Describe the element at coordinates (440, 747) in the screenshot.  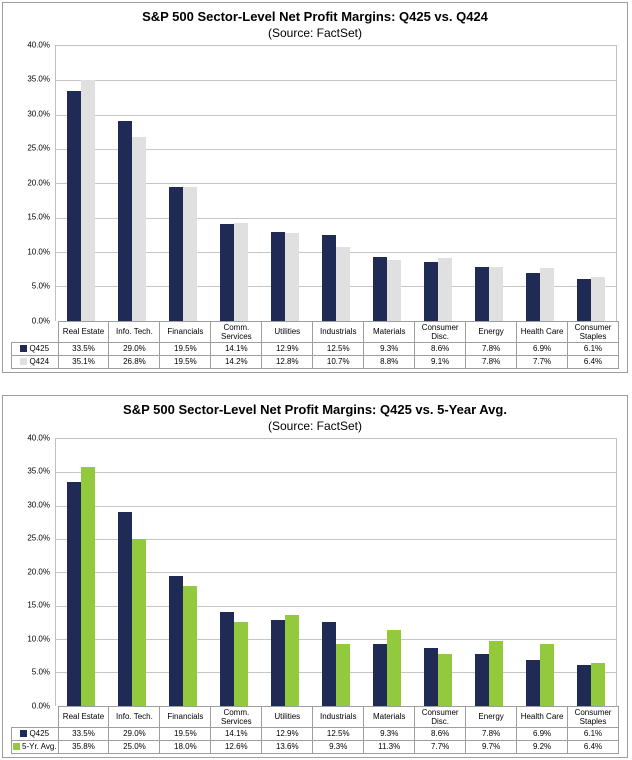
I see `value-cell-5-yr-avg-consumer-disc: 7.7%` at that location.